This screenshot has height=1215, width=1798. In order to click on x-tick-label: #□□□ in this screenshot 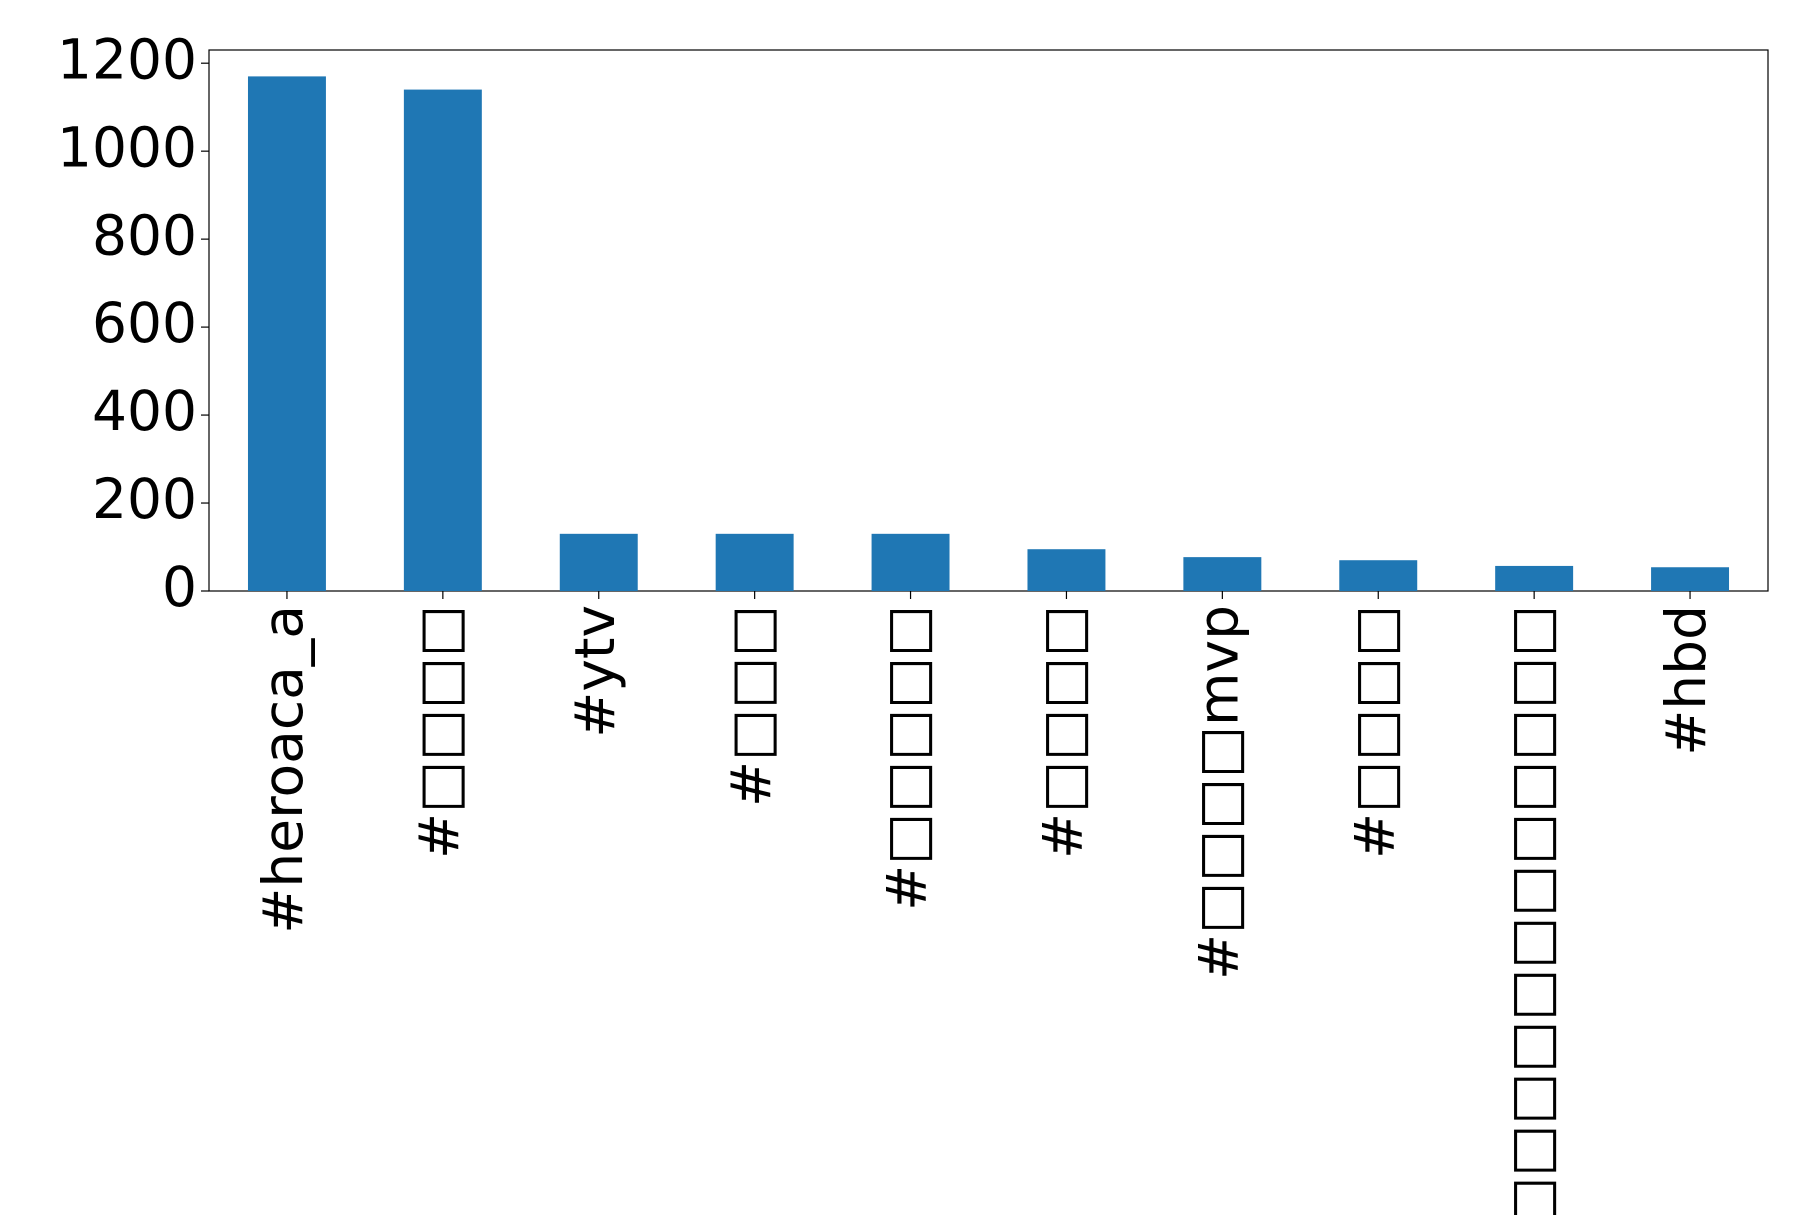, I will do `click(751, 706)`.